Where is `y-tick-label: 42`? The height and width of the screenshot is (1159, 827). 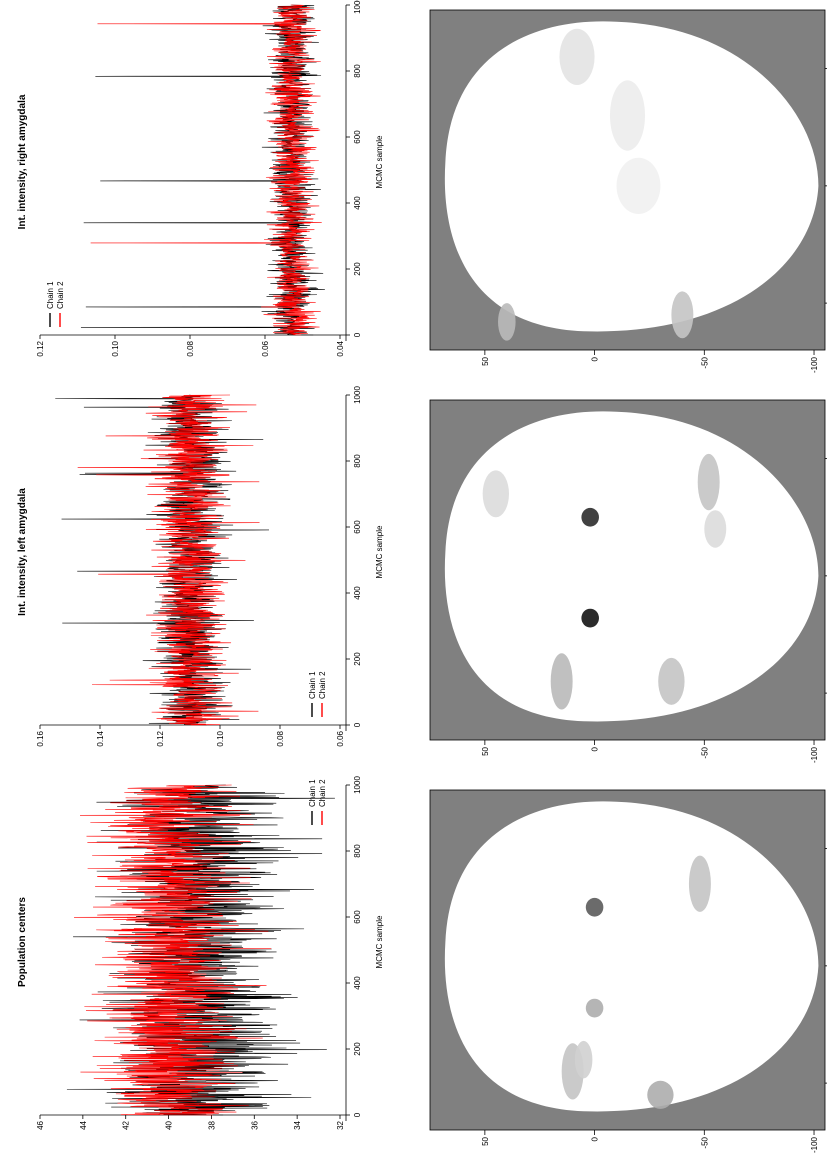
y-tick-label: 42 is located at coordinates (126, 1124).